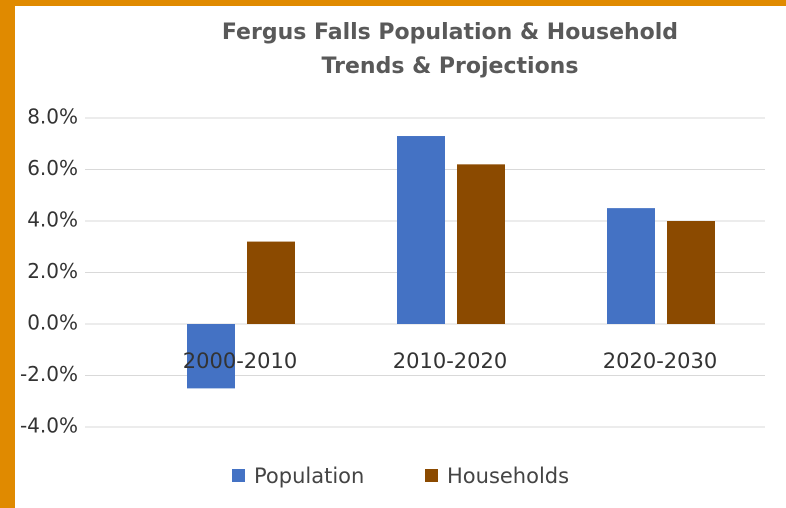 The height and width of the screenshot is (508, 786). What do you see at coordinates (450, 361) in the screenshot?
I see `x-tick-label: 2010-2020` at bounding box center [450, 361].